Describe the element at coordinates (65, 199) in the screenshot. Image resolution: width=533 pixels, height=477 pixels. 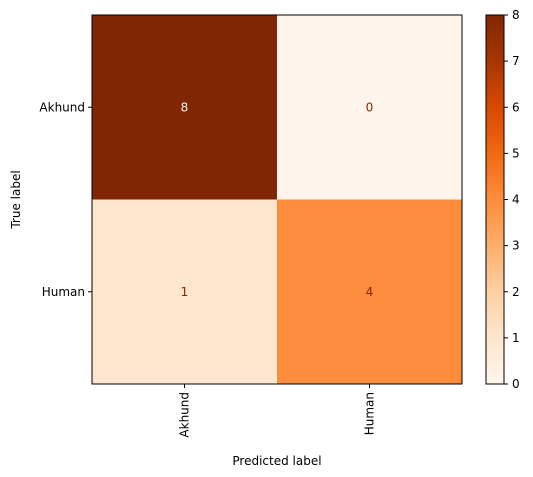
I see `y-axis-ticks: Akhund Human` at that location.